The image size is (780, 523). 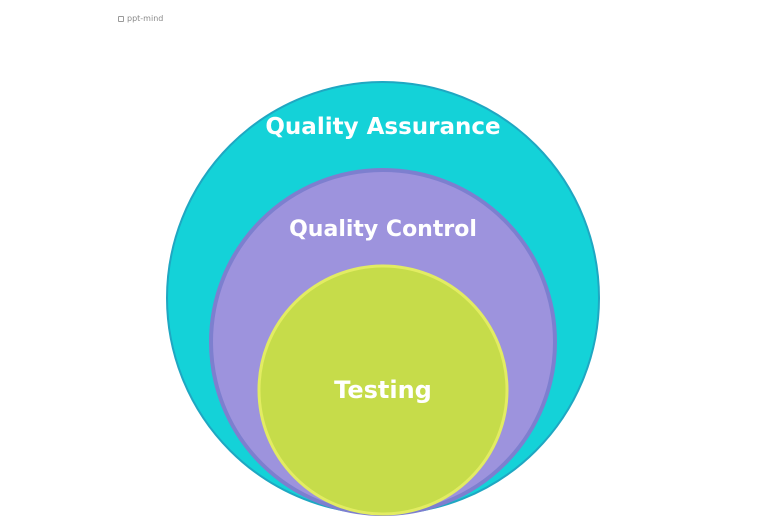 What do you see at coordinates (145, 18) in the screenshot?
I see `watermark-text: ppt-mind` at bounding box center [145, 18].